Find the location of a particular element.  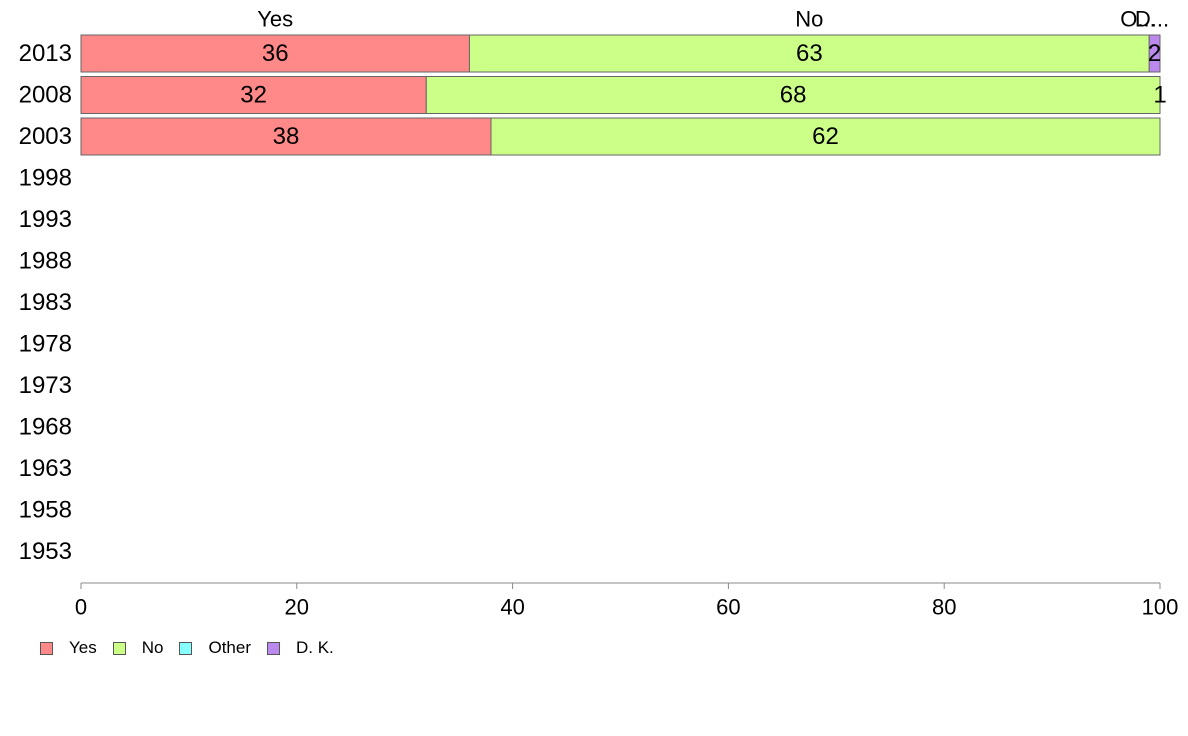

category-label: 1953 is located at coordinates (45, 551).